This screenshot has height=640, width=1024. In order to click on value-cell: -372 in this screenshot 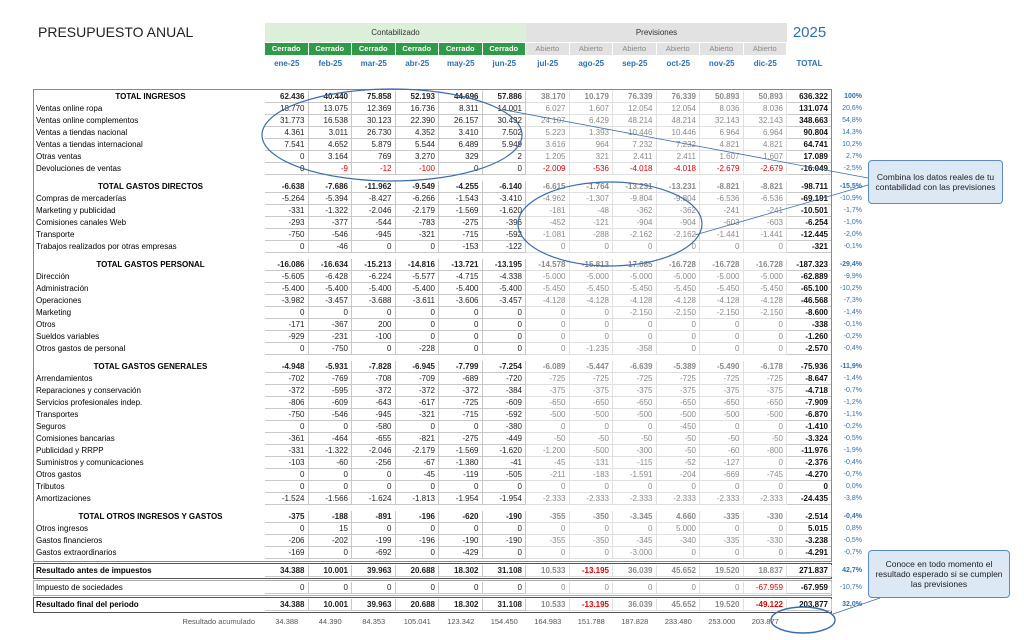, I will do `click(417, 391)`.